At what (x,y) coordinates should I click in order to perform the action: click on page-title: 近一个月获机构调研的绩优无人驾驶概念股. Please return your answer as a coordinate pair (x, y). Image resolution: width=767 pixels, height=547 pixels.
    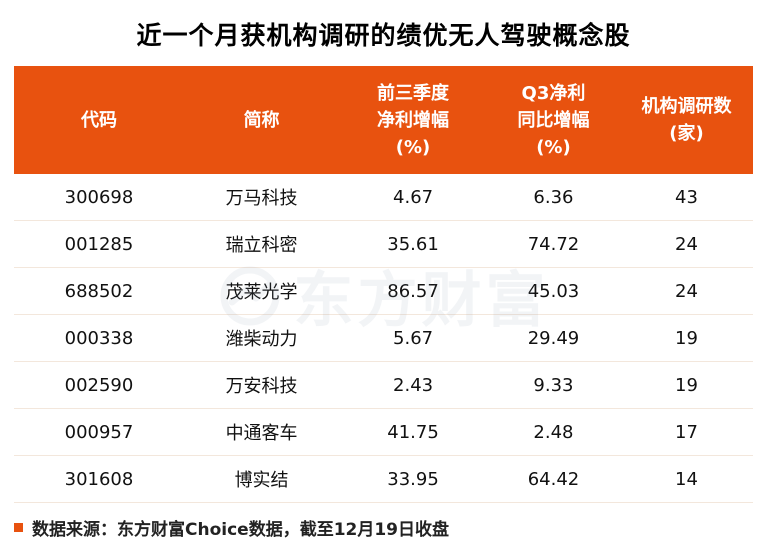
    Looking at the image, I should click on (383, 35).